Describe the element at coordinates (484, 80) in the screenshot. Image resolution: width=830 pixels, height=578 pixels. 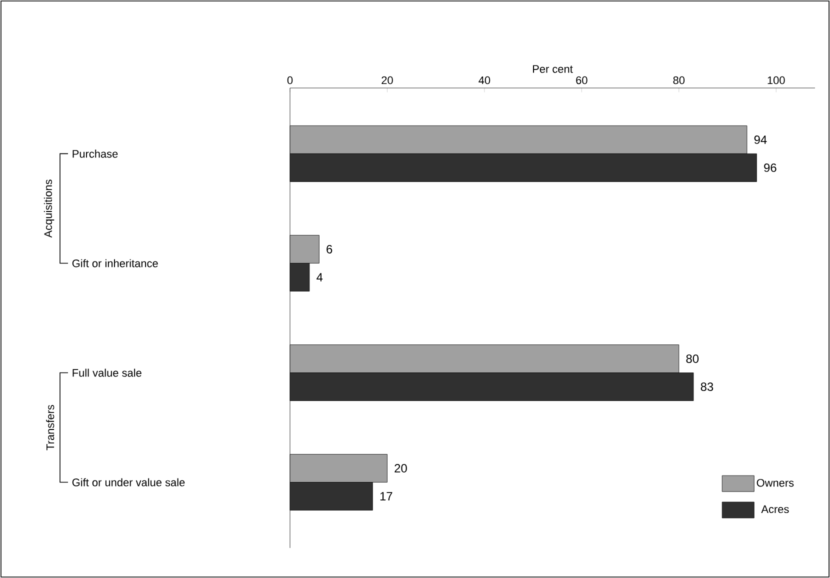
I see `x-tick-label: 40` at that location.